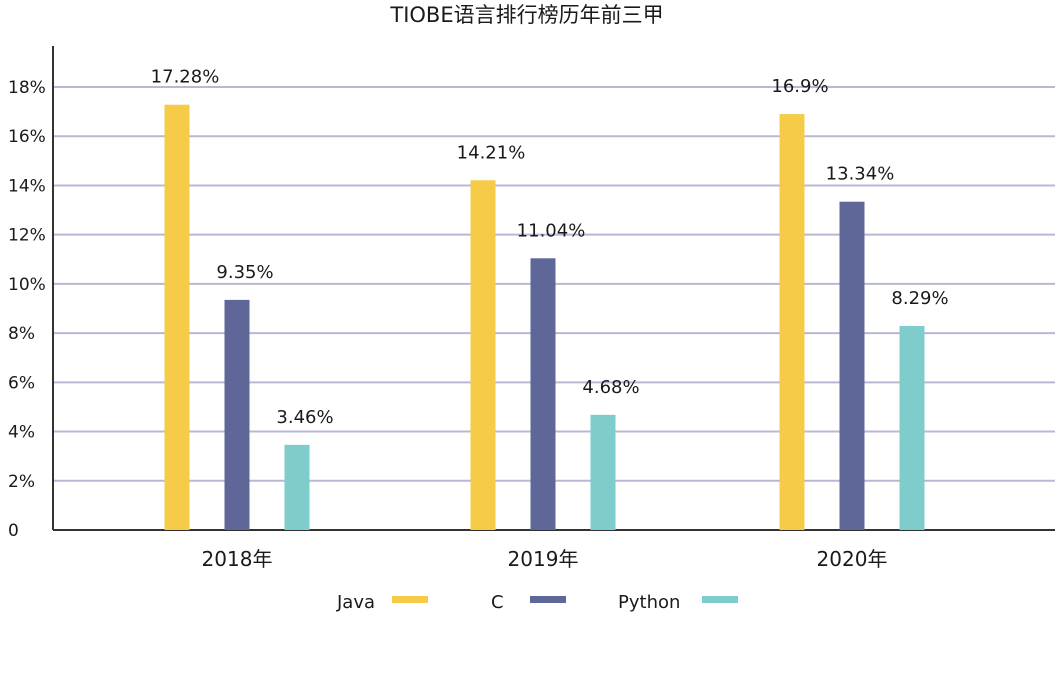  I want to click on y-tick-label: 16%, so click(27, 137).